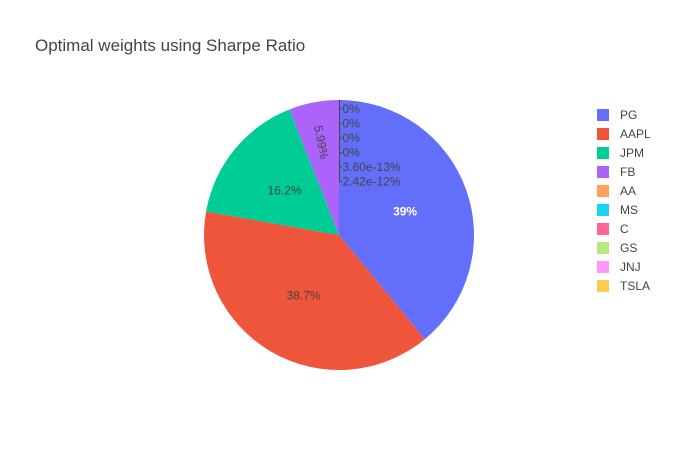  I want to click on pie-slice-jpm, so click(272, 172).